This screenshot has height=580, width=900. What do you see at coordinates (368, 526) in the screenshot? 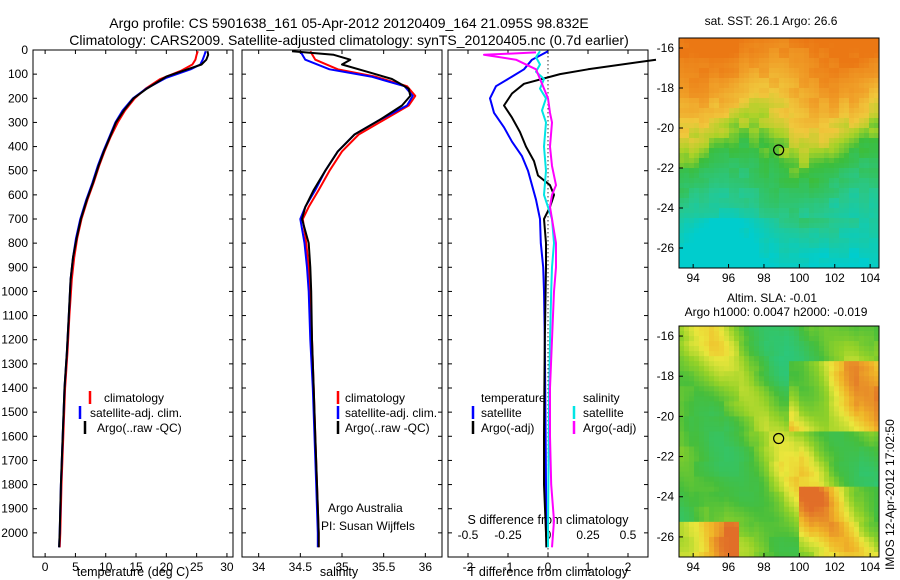
I see `salinity-annotation-2: PI: Susan Wijffels` at bounding box center [368, 526].